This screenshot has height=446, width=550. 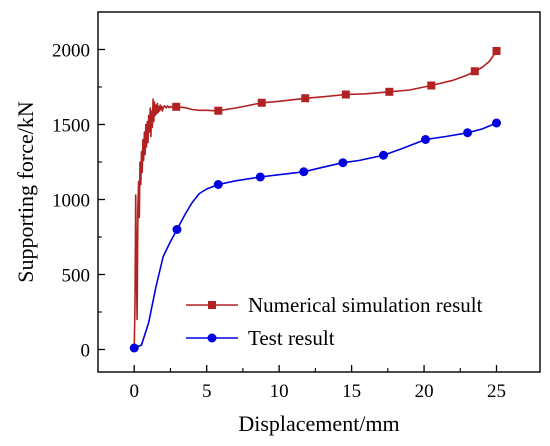 I want to click on legend-item-test: Test result, so click(x=260, y=338).